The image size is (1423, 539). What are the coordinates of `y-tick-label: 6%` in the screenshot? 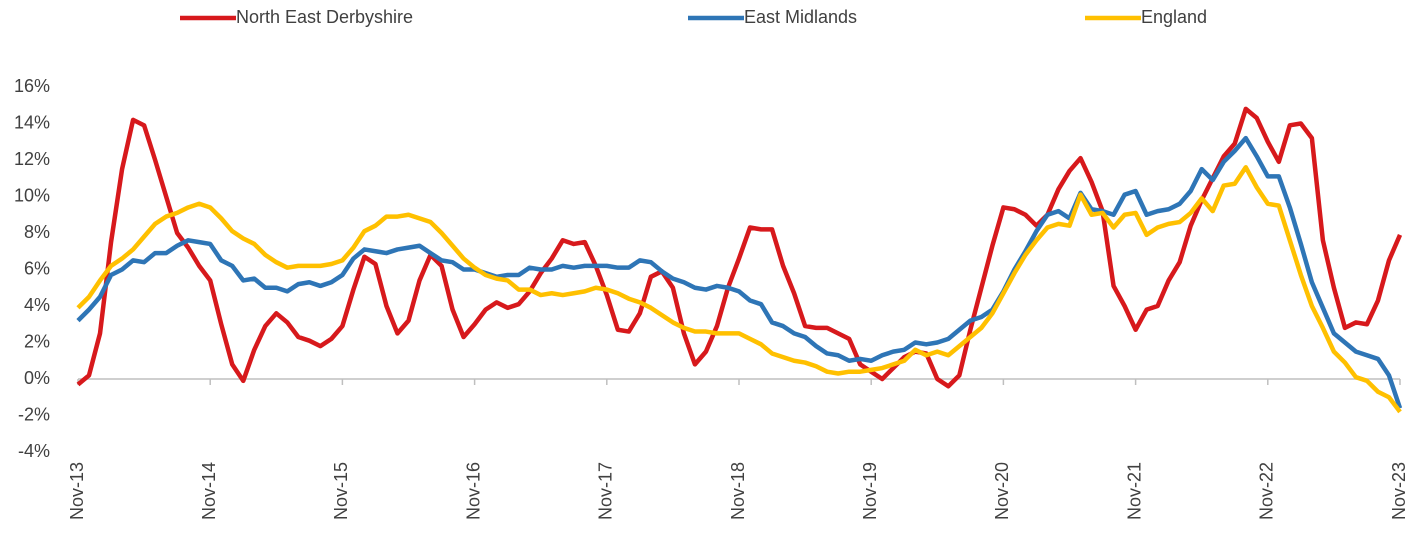 It's located at (37, 268).